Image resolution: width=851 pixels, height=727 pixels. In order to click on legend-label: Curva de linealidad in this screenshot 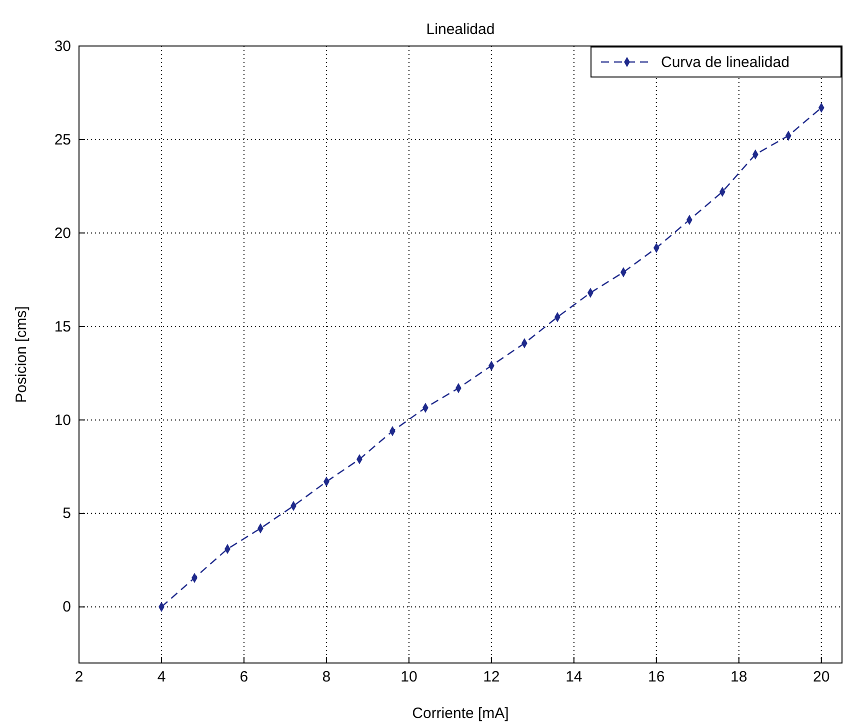, I will do `click(725, 62)`.